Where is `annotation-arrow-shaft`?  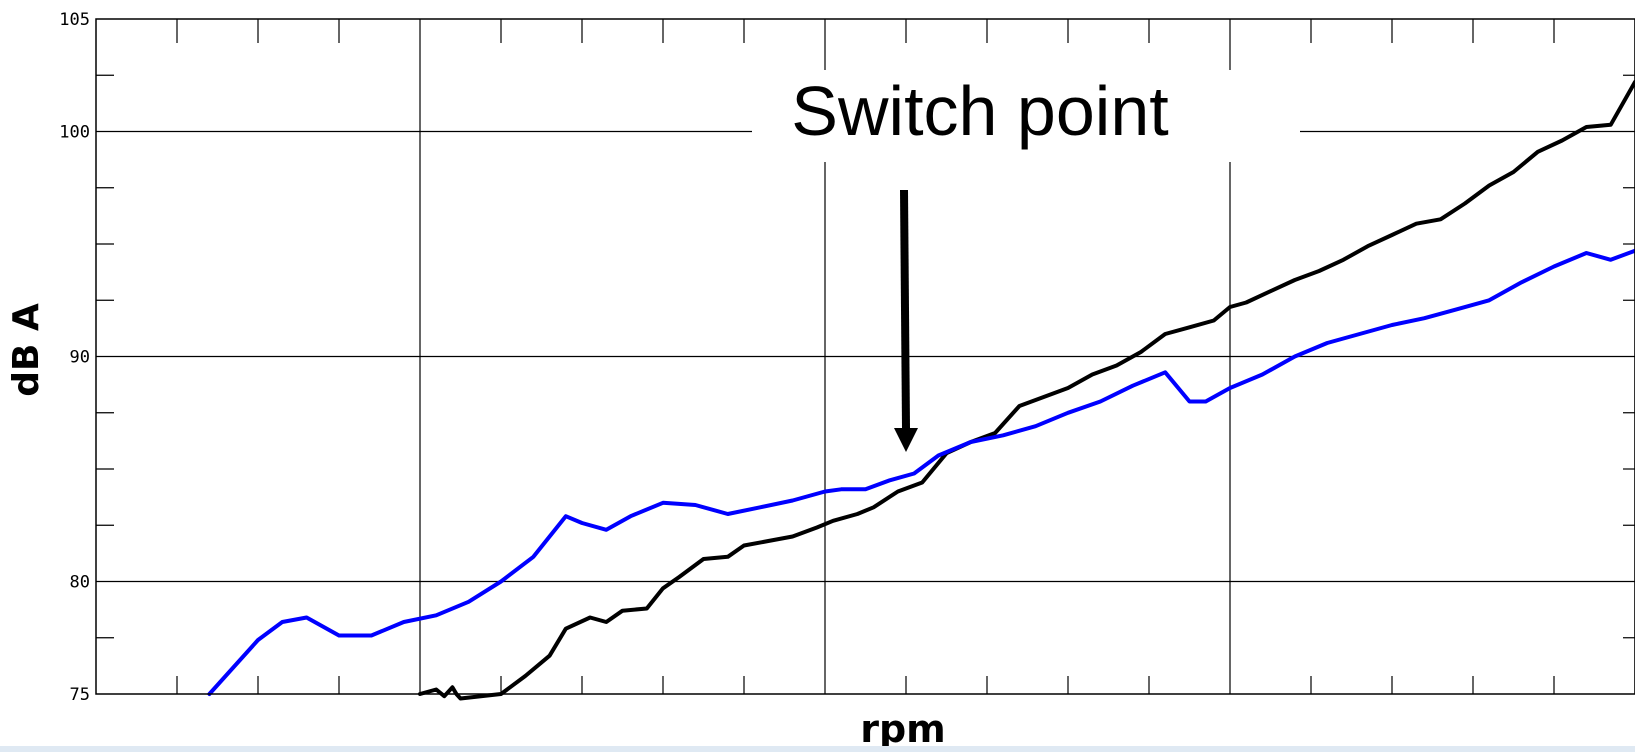
annotation-arrow-shaft is located at coordinates (905, 309).